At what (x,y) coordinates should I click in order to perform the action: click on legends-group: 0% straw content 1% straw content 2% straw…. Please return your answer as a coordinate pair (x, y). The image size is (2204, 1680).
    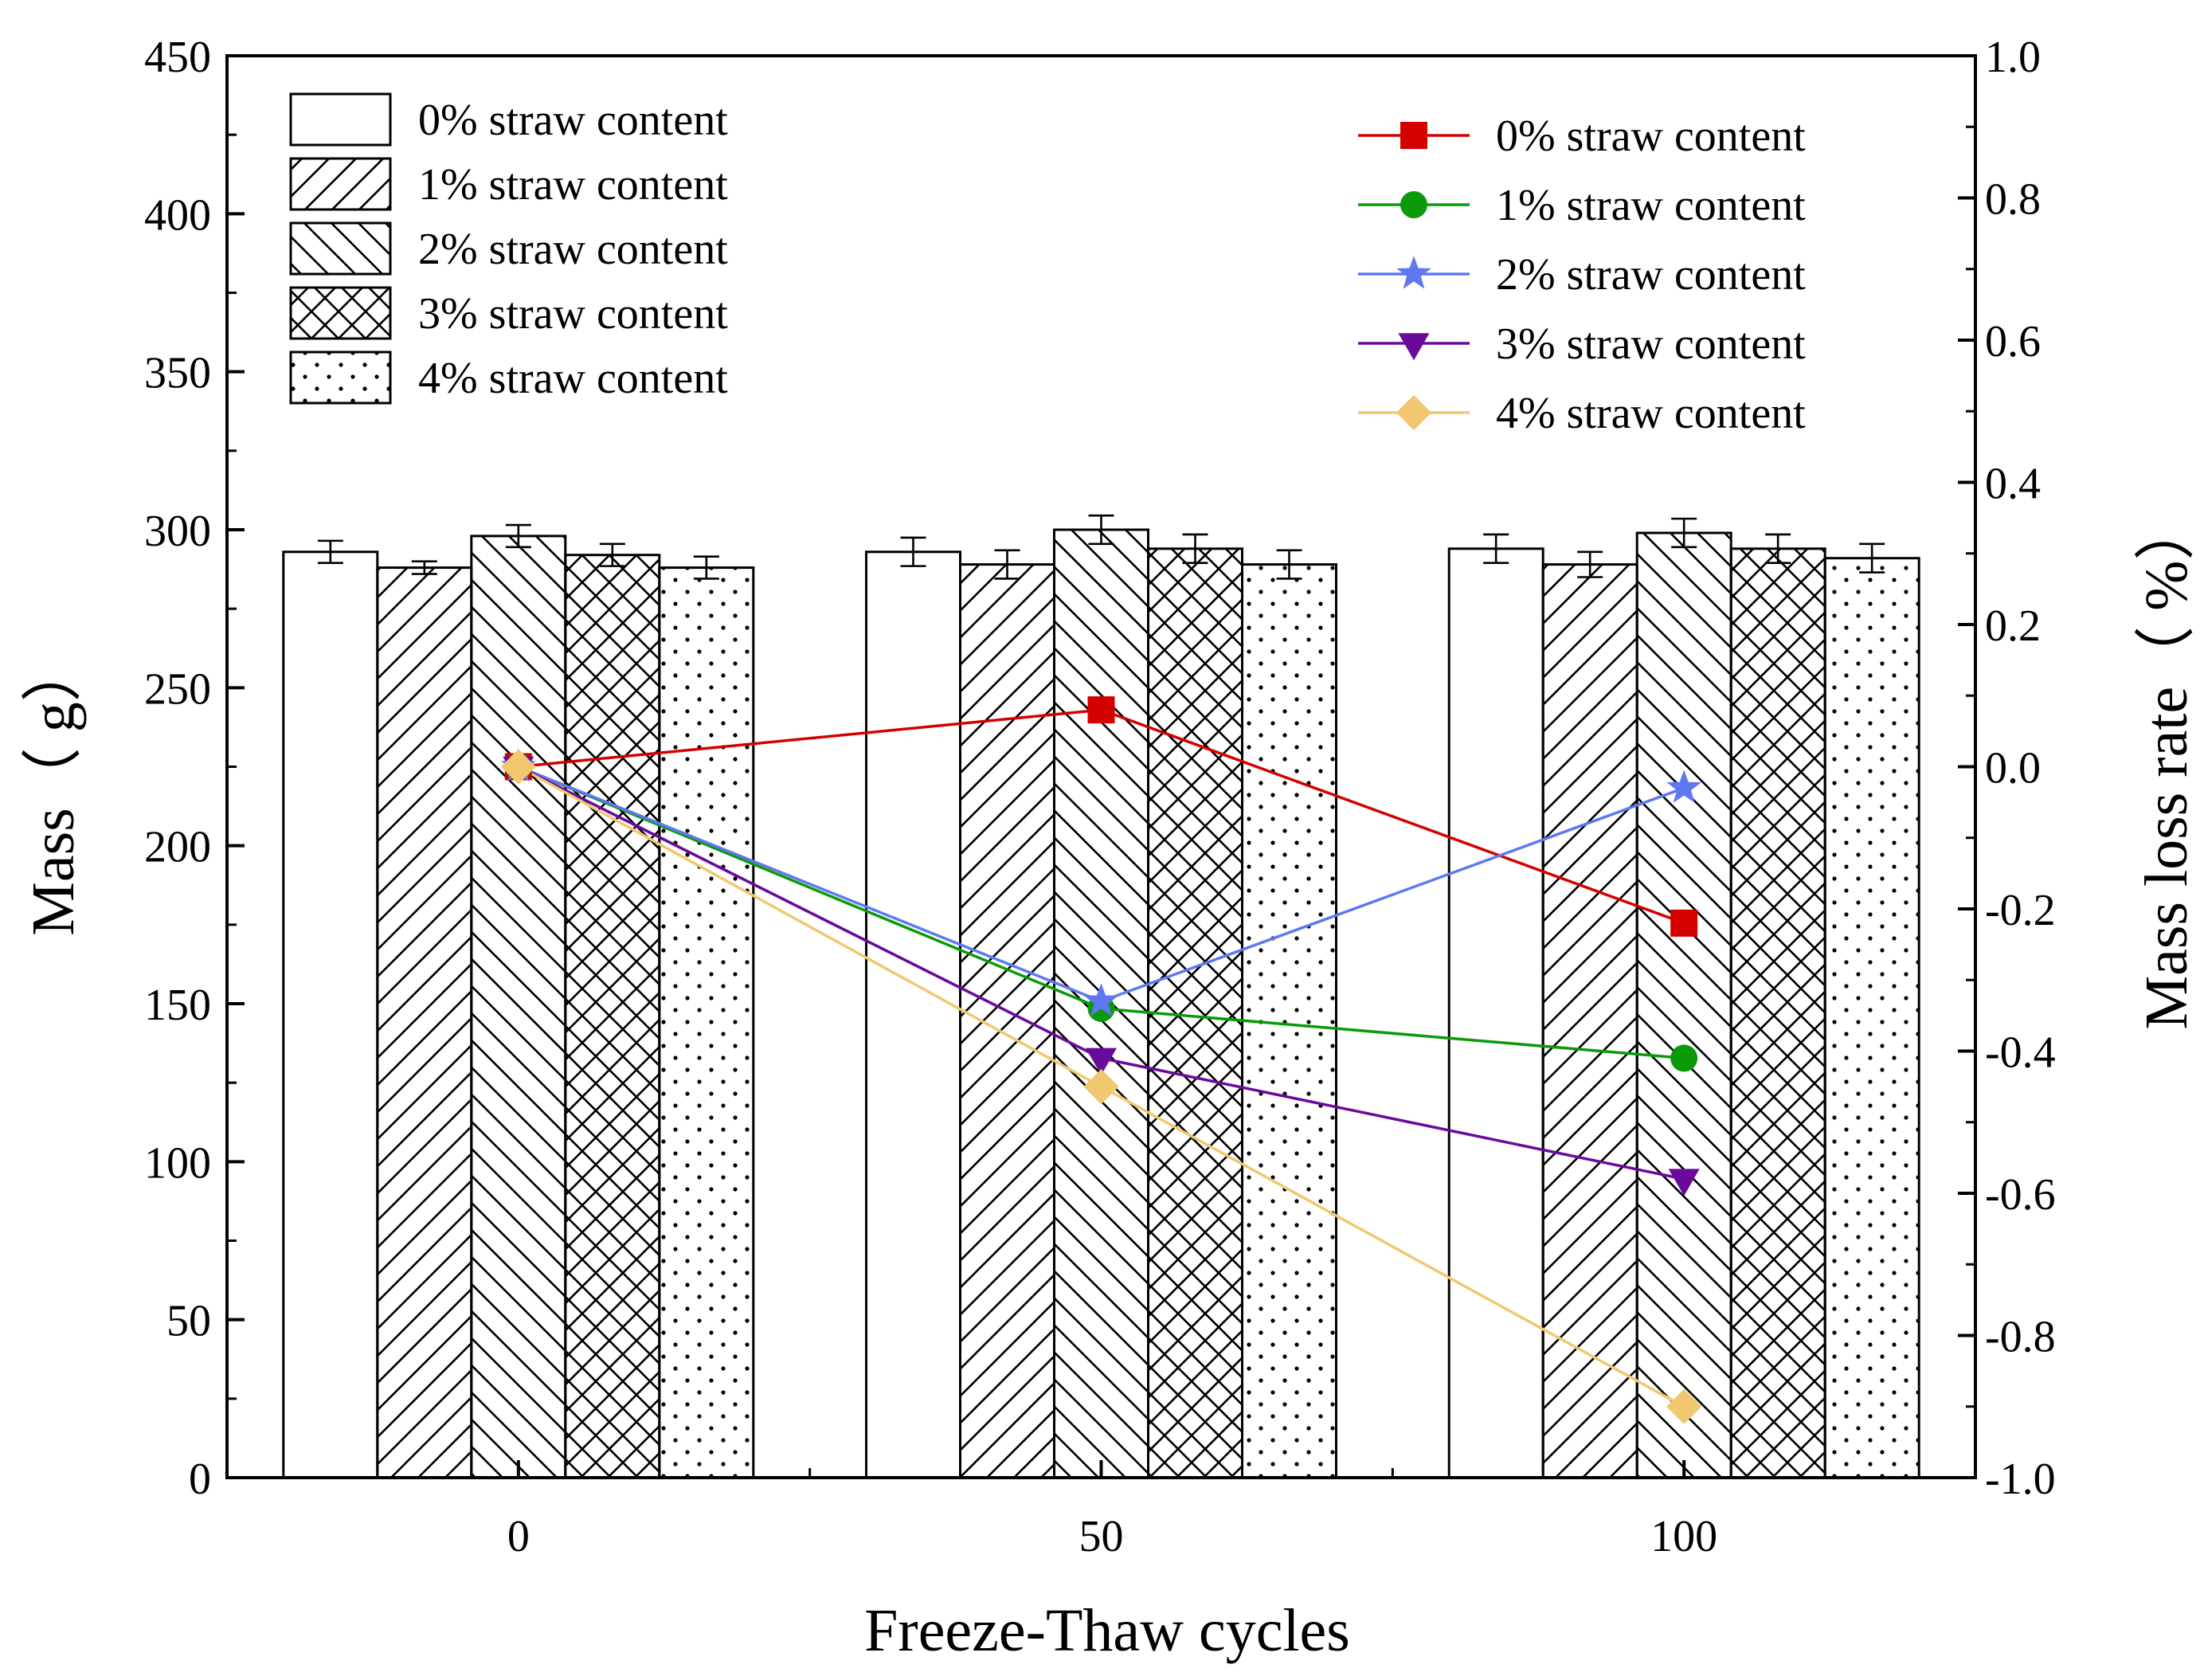
    Looking at the image, I should click on (1047, 265).